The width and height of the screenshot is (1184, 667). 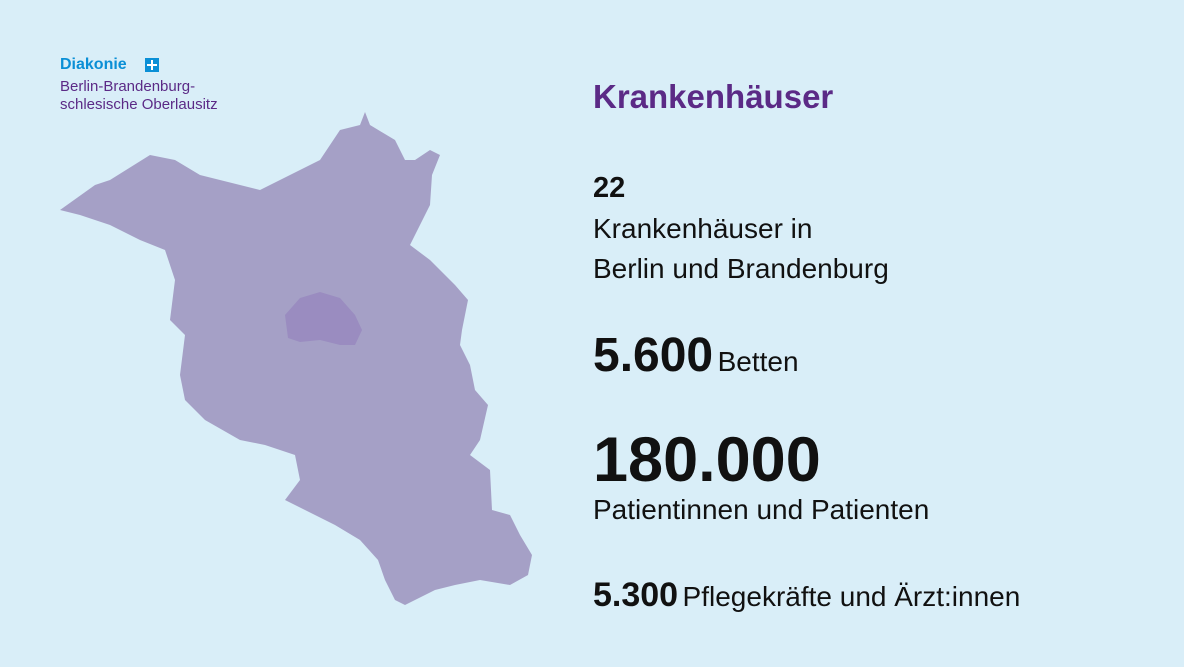 I want to click on berlin-shape, so click(x=323, y=318).